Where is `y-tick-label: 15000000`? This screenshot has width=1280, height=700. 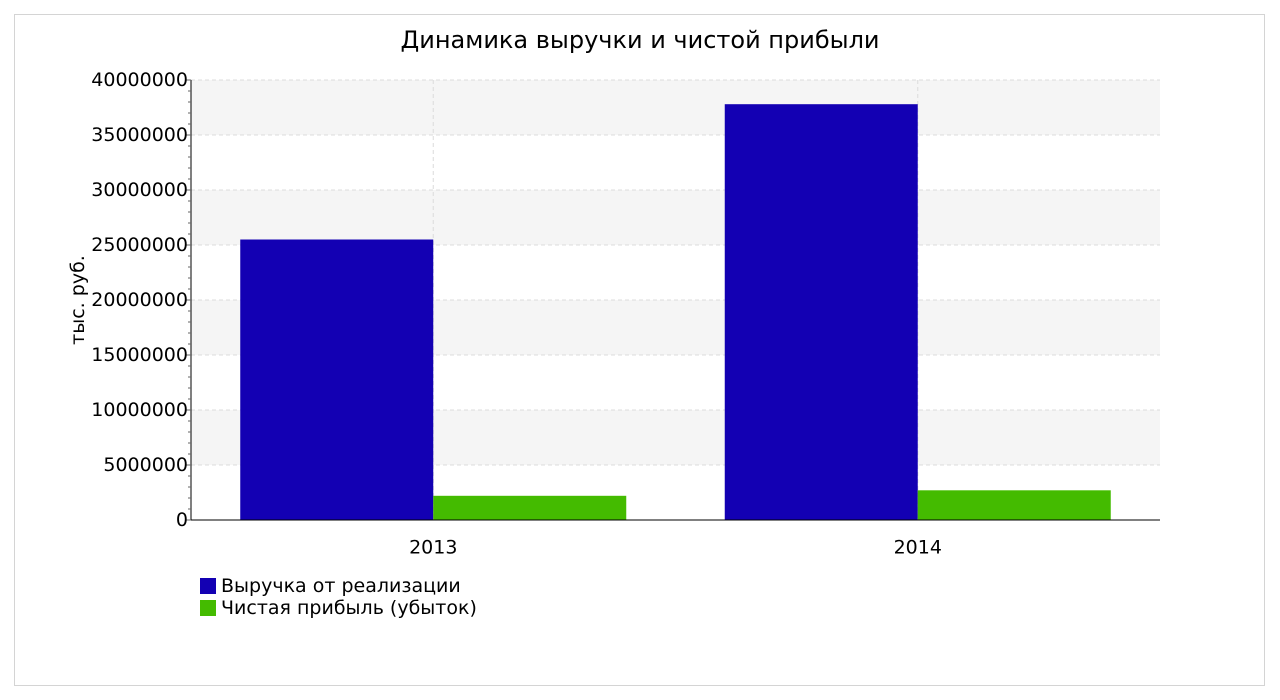 y-tick-label: 15000000 is located at coordinates (139, 355).